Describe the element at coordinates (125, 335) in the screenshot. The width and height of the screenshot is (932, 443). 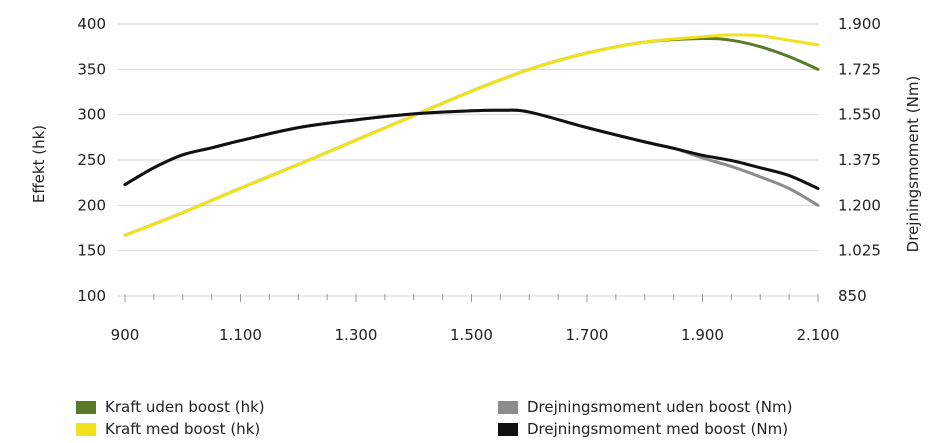
I see `x-tick-label: 900` at that location.